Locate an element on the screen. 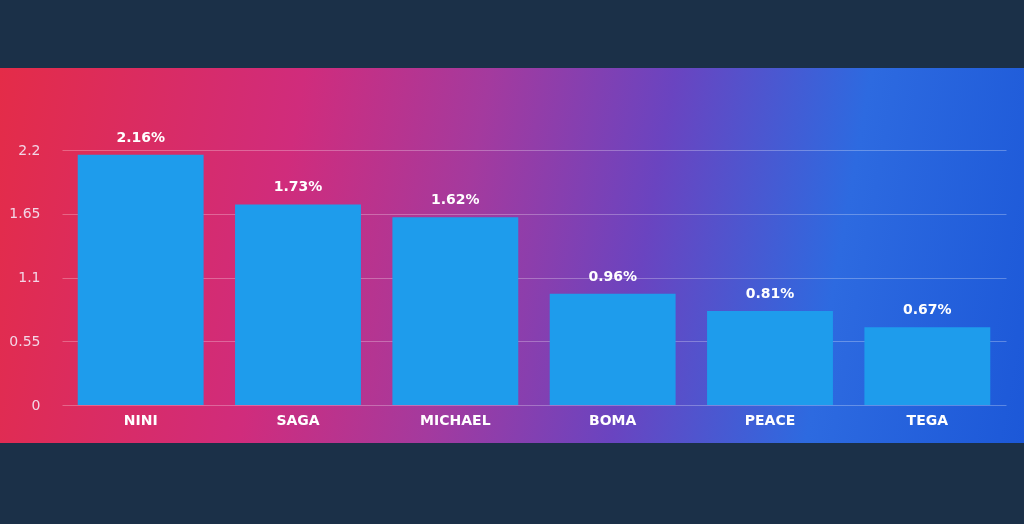 The height and width of the screenshot is (524, 1024). data-label: 0.81% is located at coordinates (770, 293).